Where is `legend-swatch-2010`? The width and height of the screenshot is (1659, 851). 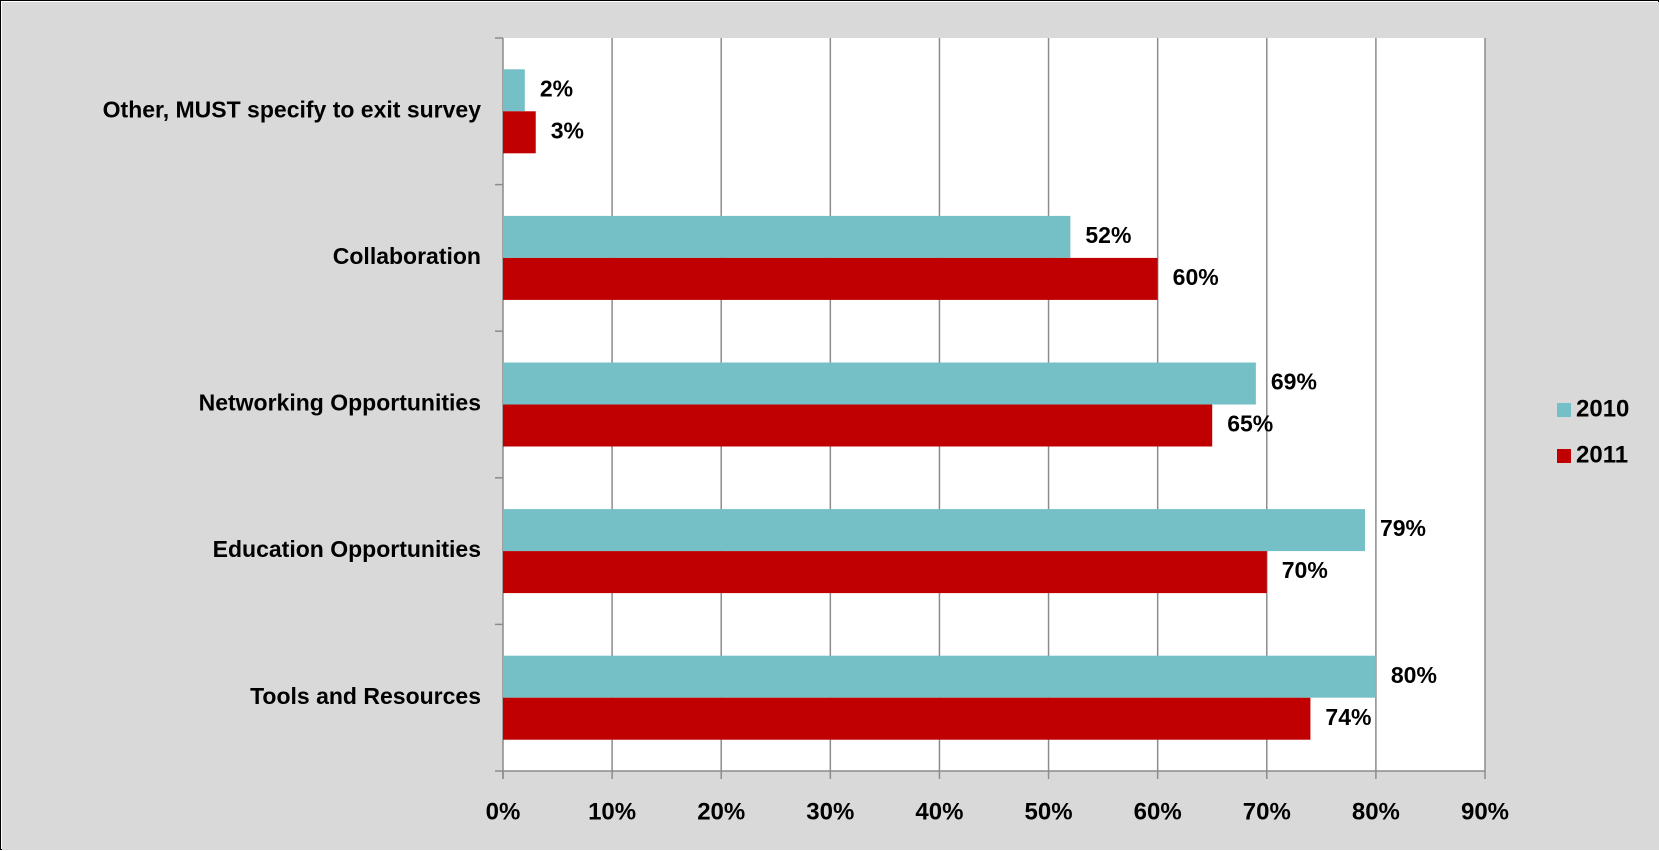
legend-swatch-2010 is located at coordinates (1564, 410).